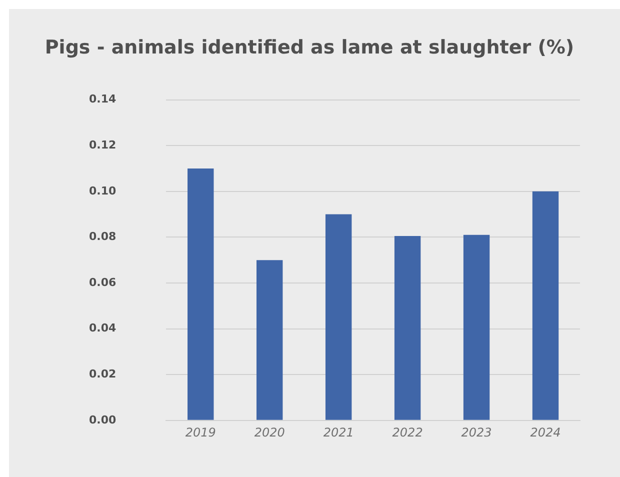 Image resolution: width=620 pixels, height=477 pixels. What do you see at coordinates (102, 282) in the screenshot?
I see `y-tick-label: 0.06` at bounding box center [102, 282].